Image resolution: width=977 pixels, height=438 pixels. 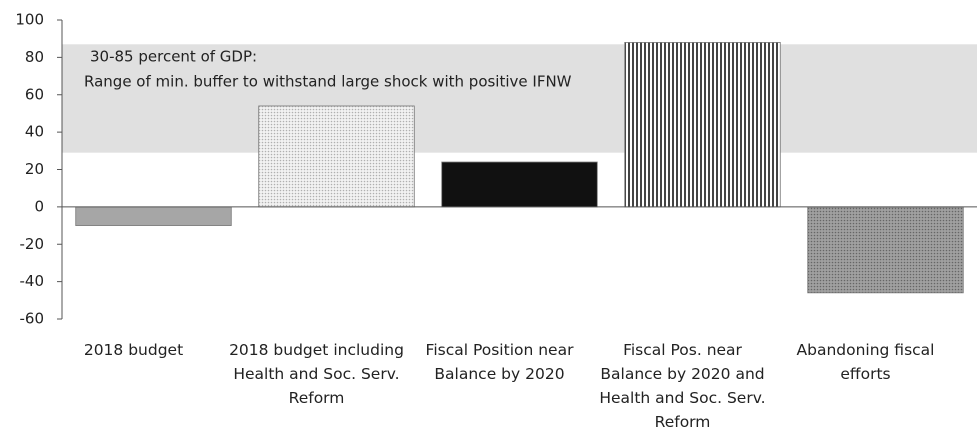 I want to click on y-tick-label: -20, so click(x=32, y=244).